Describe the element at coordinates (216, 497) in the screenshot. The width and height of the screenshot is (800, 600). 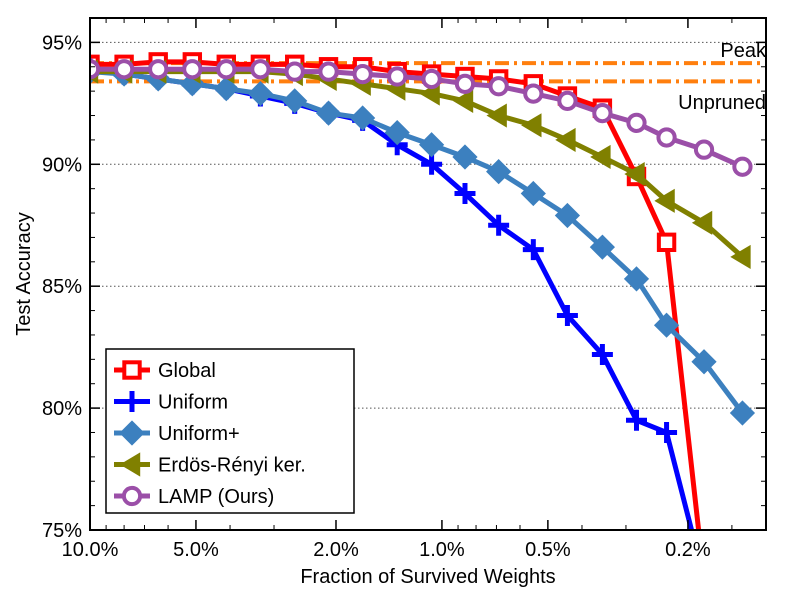
I see `legend-label: LAMP (Ours)` at that location.